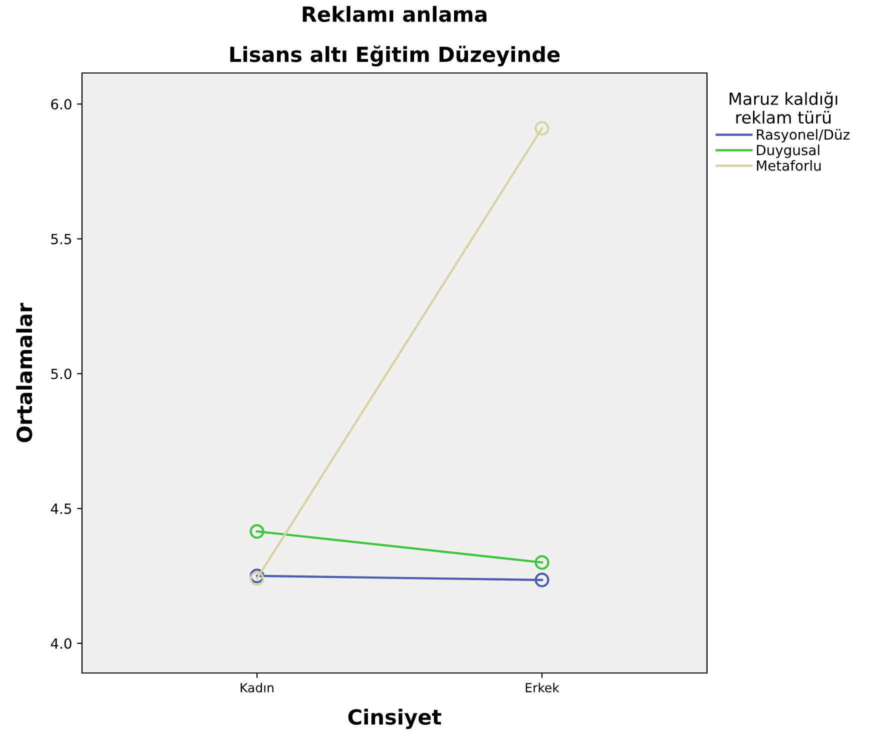  I want to click on x-tick-label: Erkek, so click(543, 687).